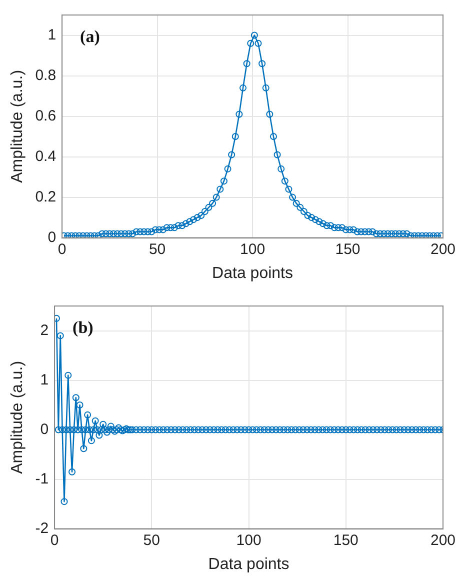 The image size is (467, 583). I want to click on y-tick-label: 0.8, so click(45, 75).